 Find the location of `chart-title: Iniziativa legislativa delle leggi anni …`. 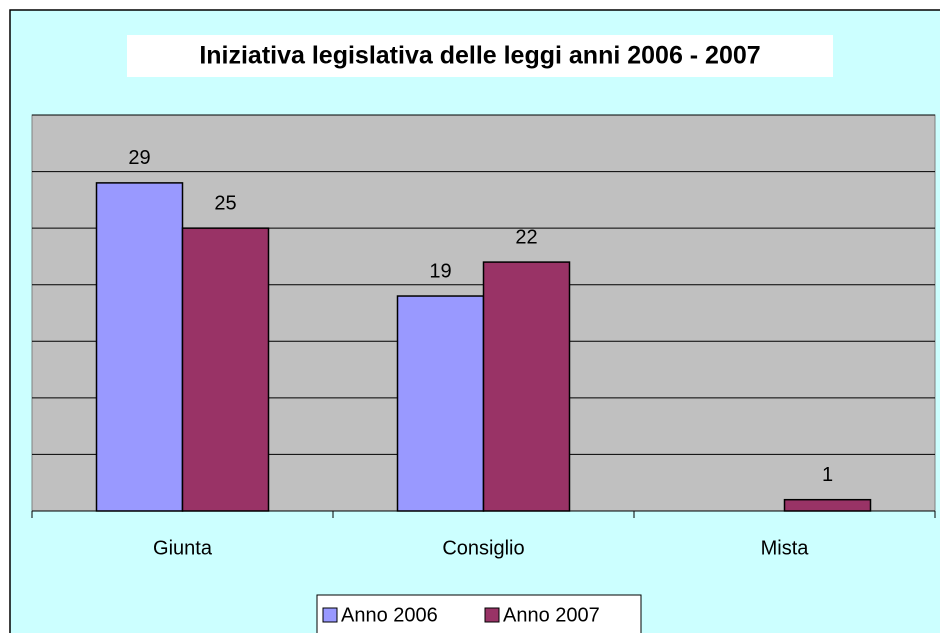

chart-title: Iniziativa legislativa delle leggi anni … is located at coordinates (479, 56).